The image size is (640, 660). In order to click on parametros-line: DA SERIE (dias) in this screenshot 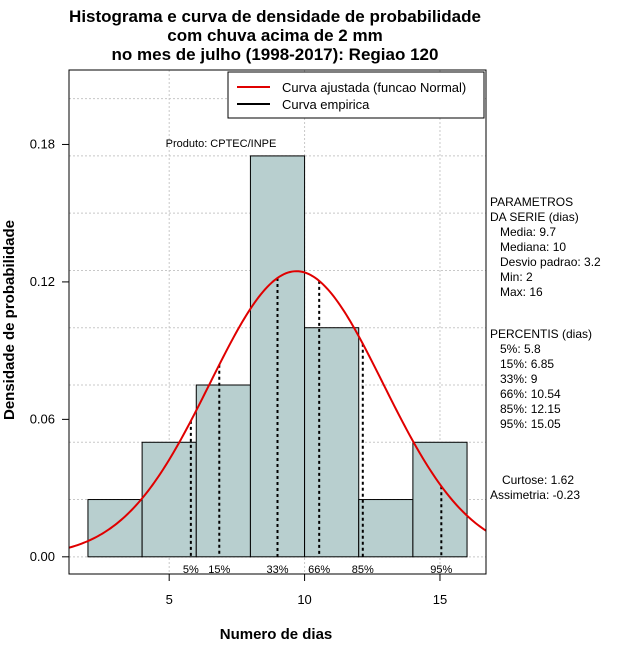, I will do `click(534, 217)`.